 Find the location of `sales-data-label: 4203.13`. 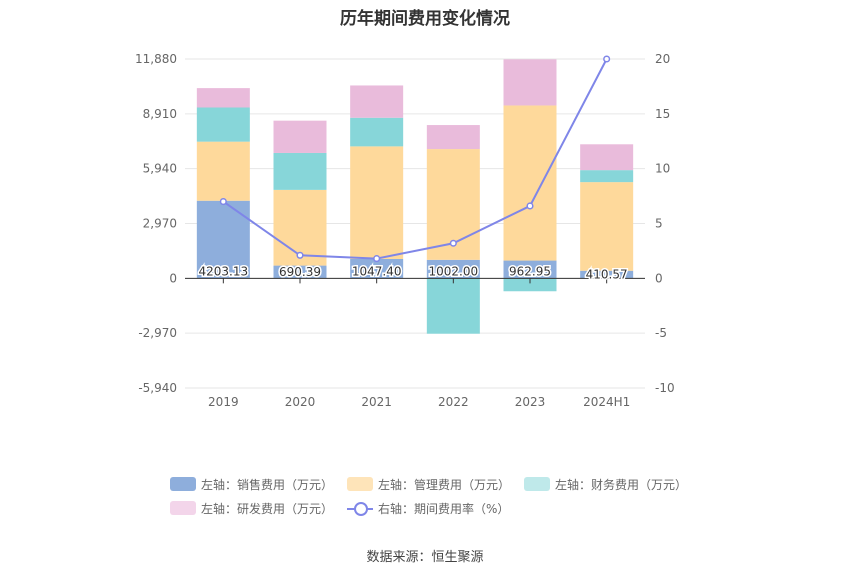

sales-data-label: 4203.13 is located at coordinates (224, 271).